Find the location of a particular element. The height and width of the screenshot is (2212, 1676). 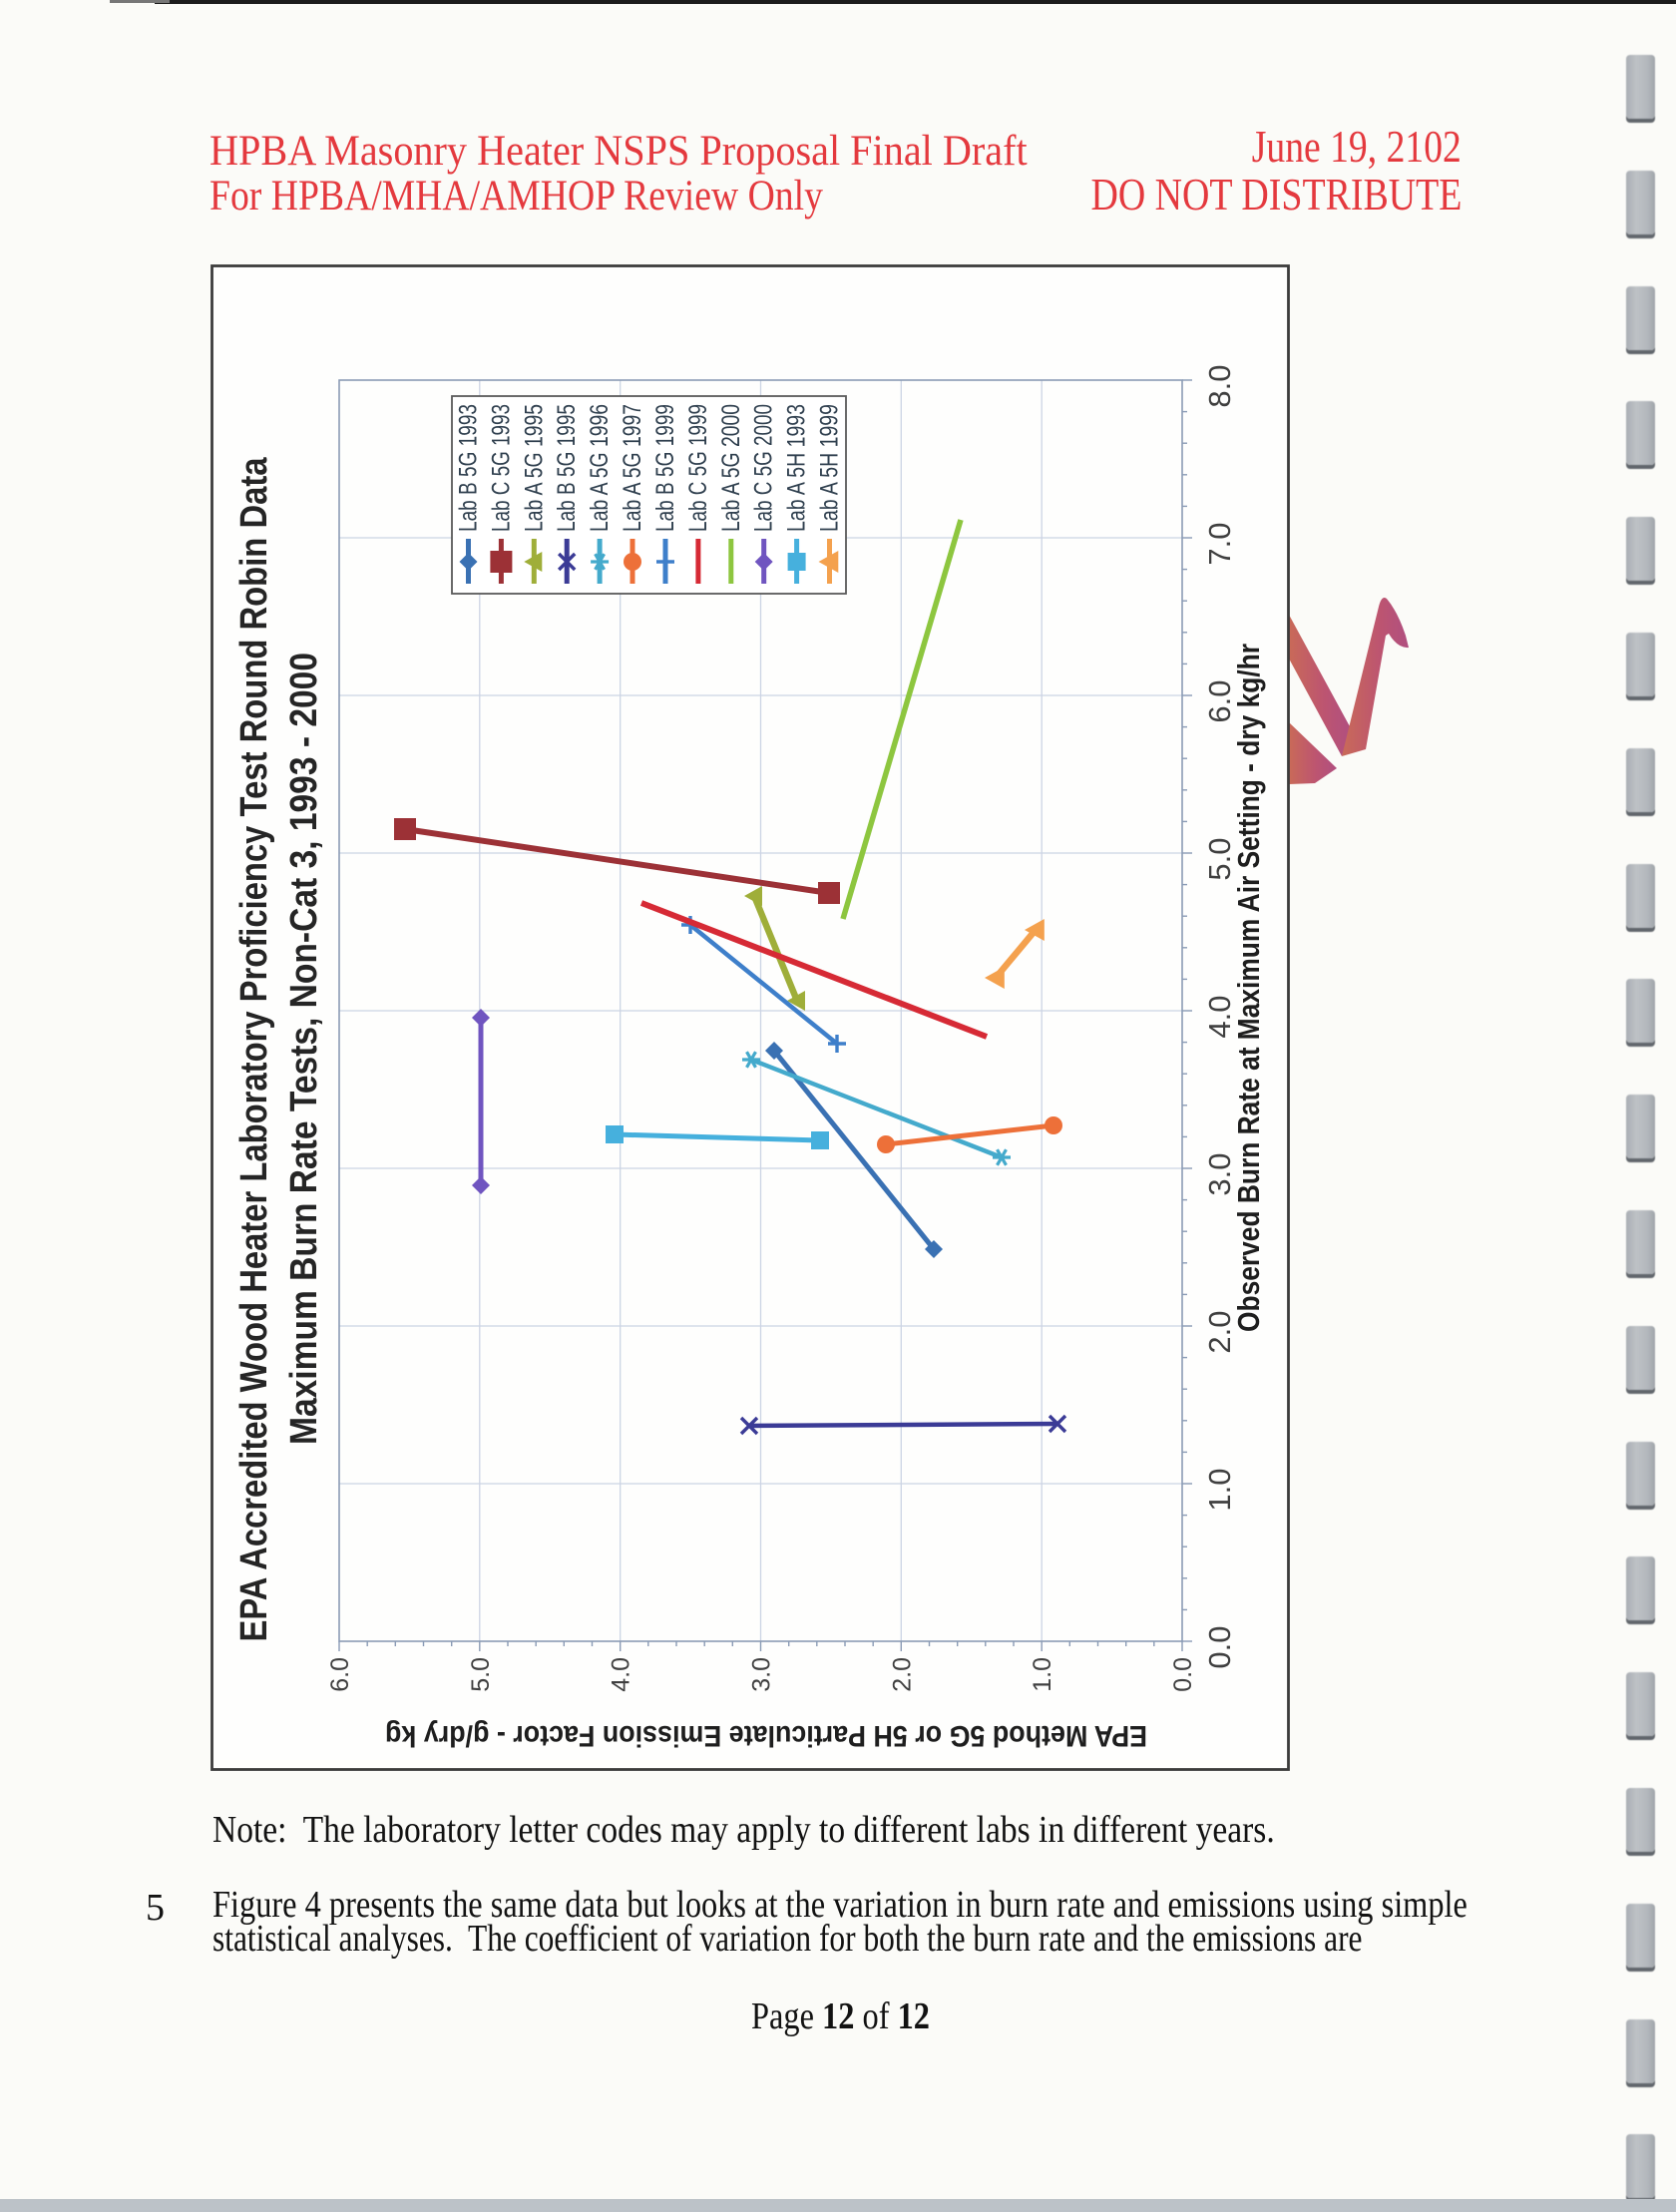

svg-text: Lab A 5G 1997 is located at coordinates (632, 468).